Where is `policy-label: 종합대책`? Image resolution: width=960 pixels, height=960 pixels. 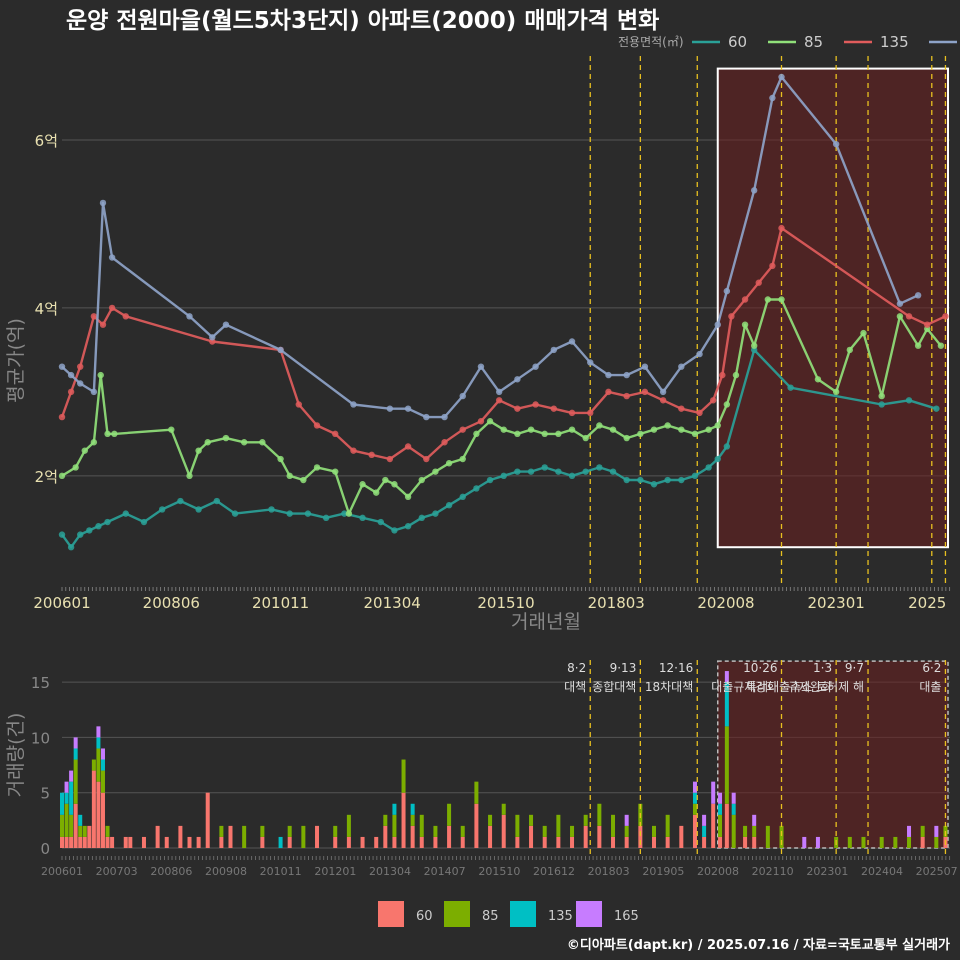
policy-label: 종합대책 is located at coordinates (614, 686).